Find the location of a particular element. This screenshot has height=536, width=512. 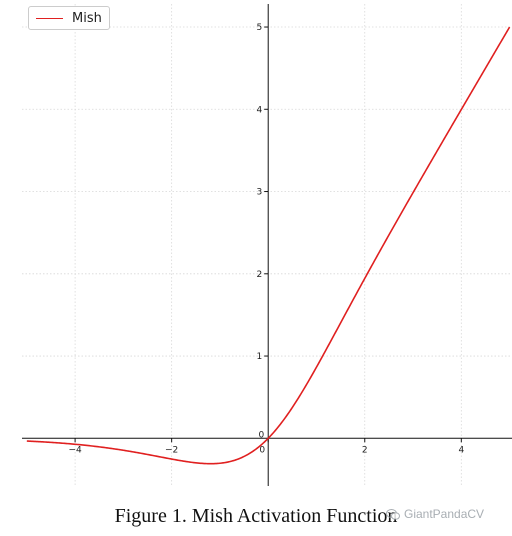

watermark-text: GiantPandaCV is located at coordinates (444, 514).